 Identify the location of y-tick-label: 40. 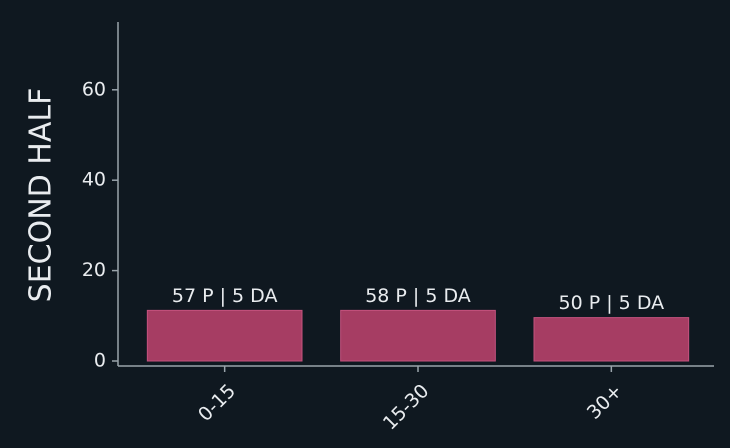
(94, 180).